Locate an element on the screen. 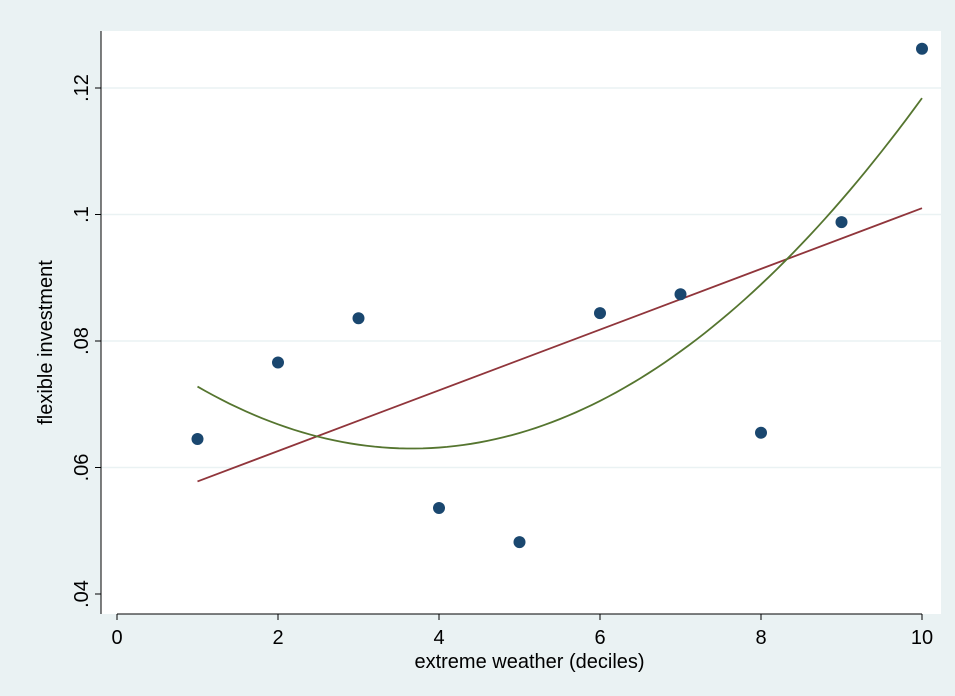 This screenshot has width=955, height=696. y-tick-label: .06 is located at coordinates (82, 468).